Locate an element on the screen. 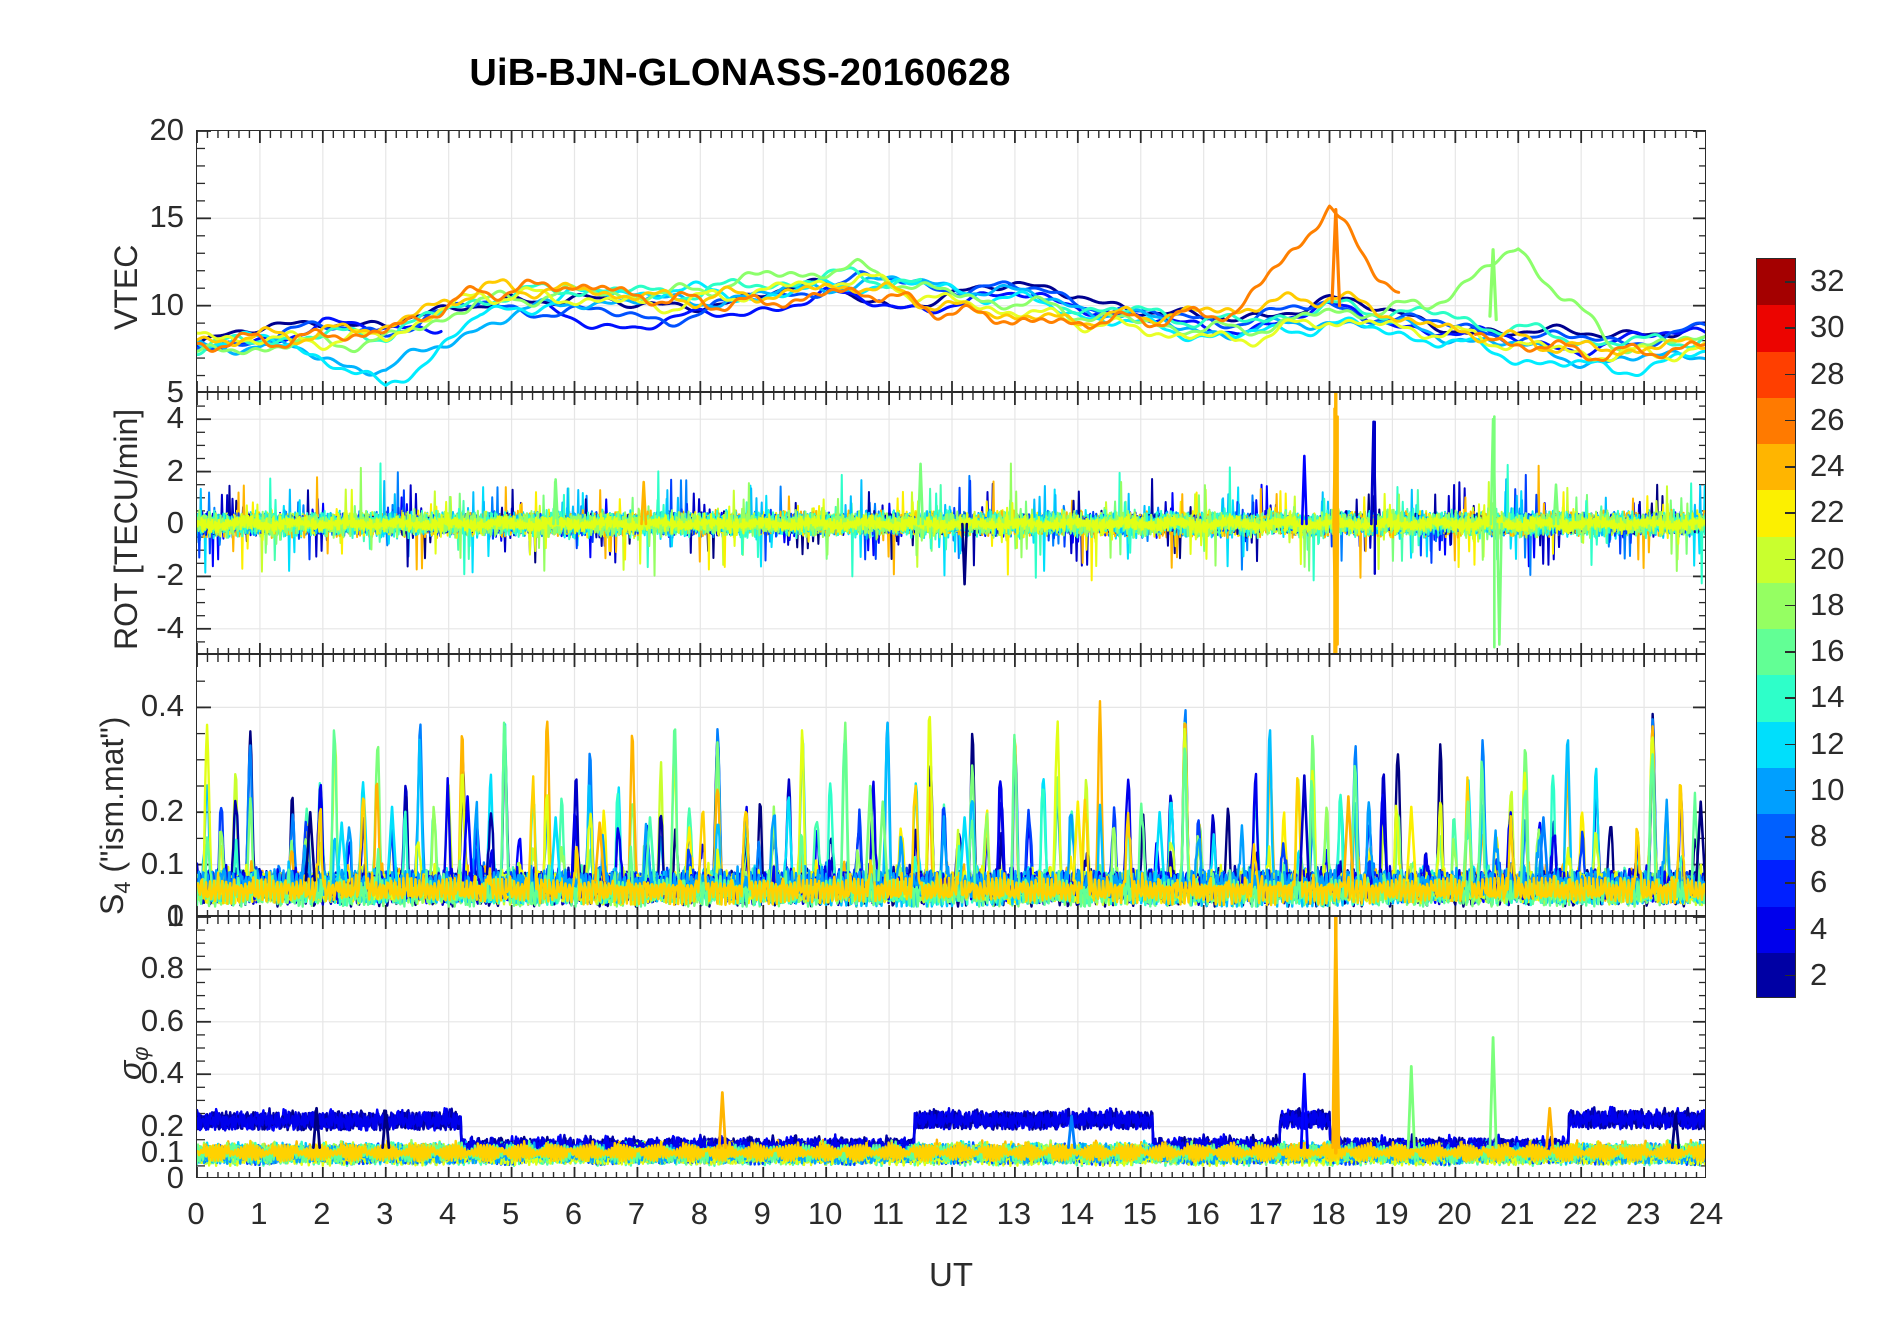  axis-label-ut: UT is located at coordinates (951, 1274).